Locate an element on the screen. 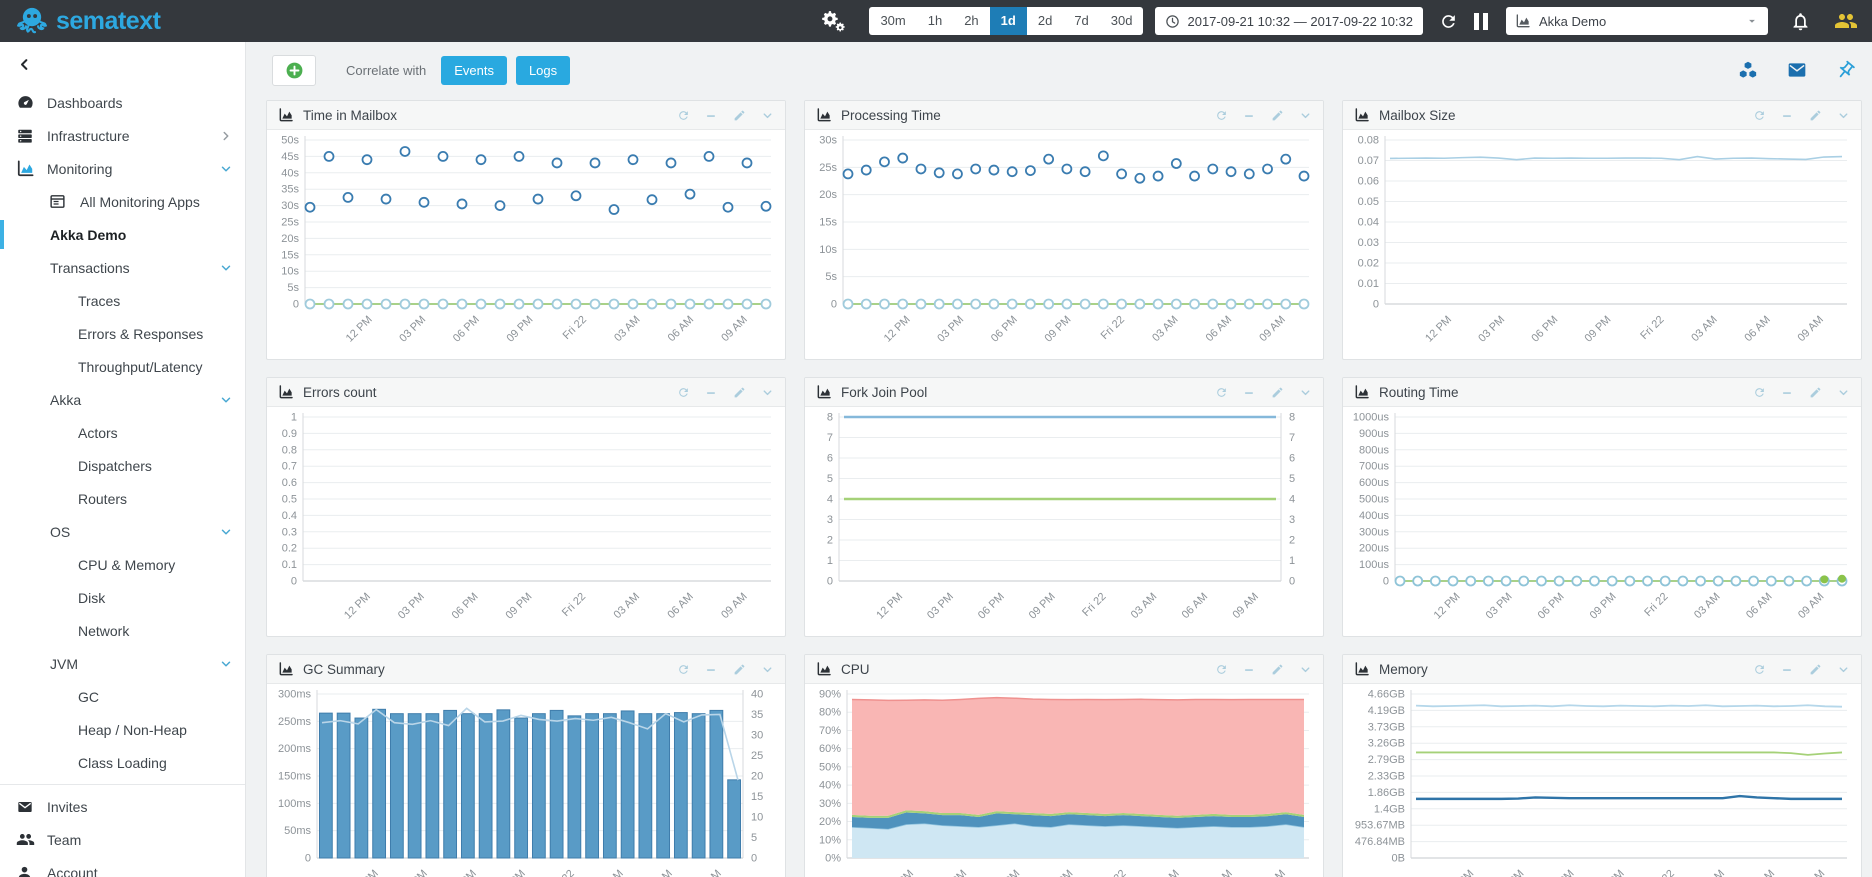  sidebar-item-cpu-memory: CPU & Memory is located at coordinates (122, 564).